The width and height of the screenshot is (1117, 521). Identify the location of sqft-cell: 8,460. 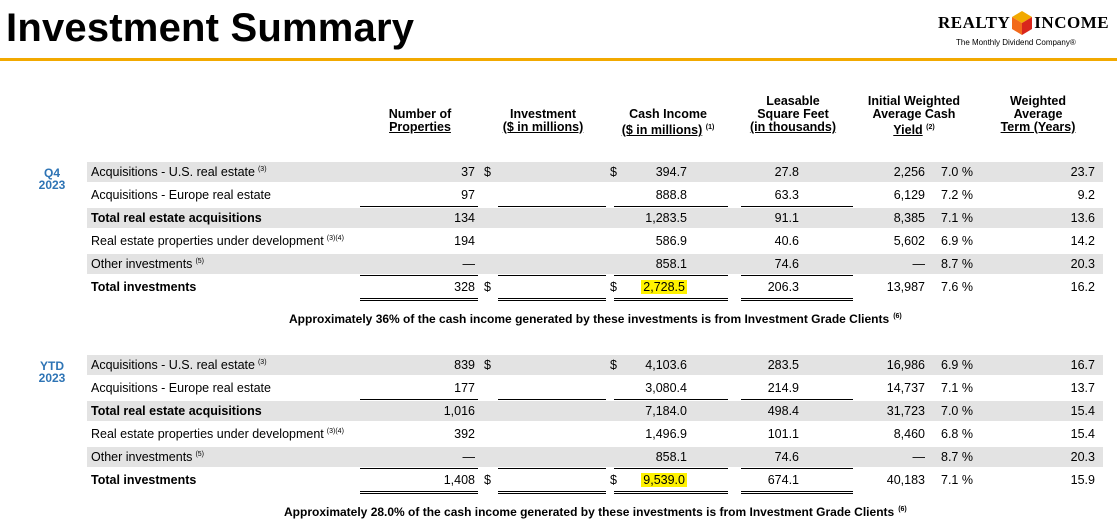
(909, 434).